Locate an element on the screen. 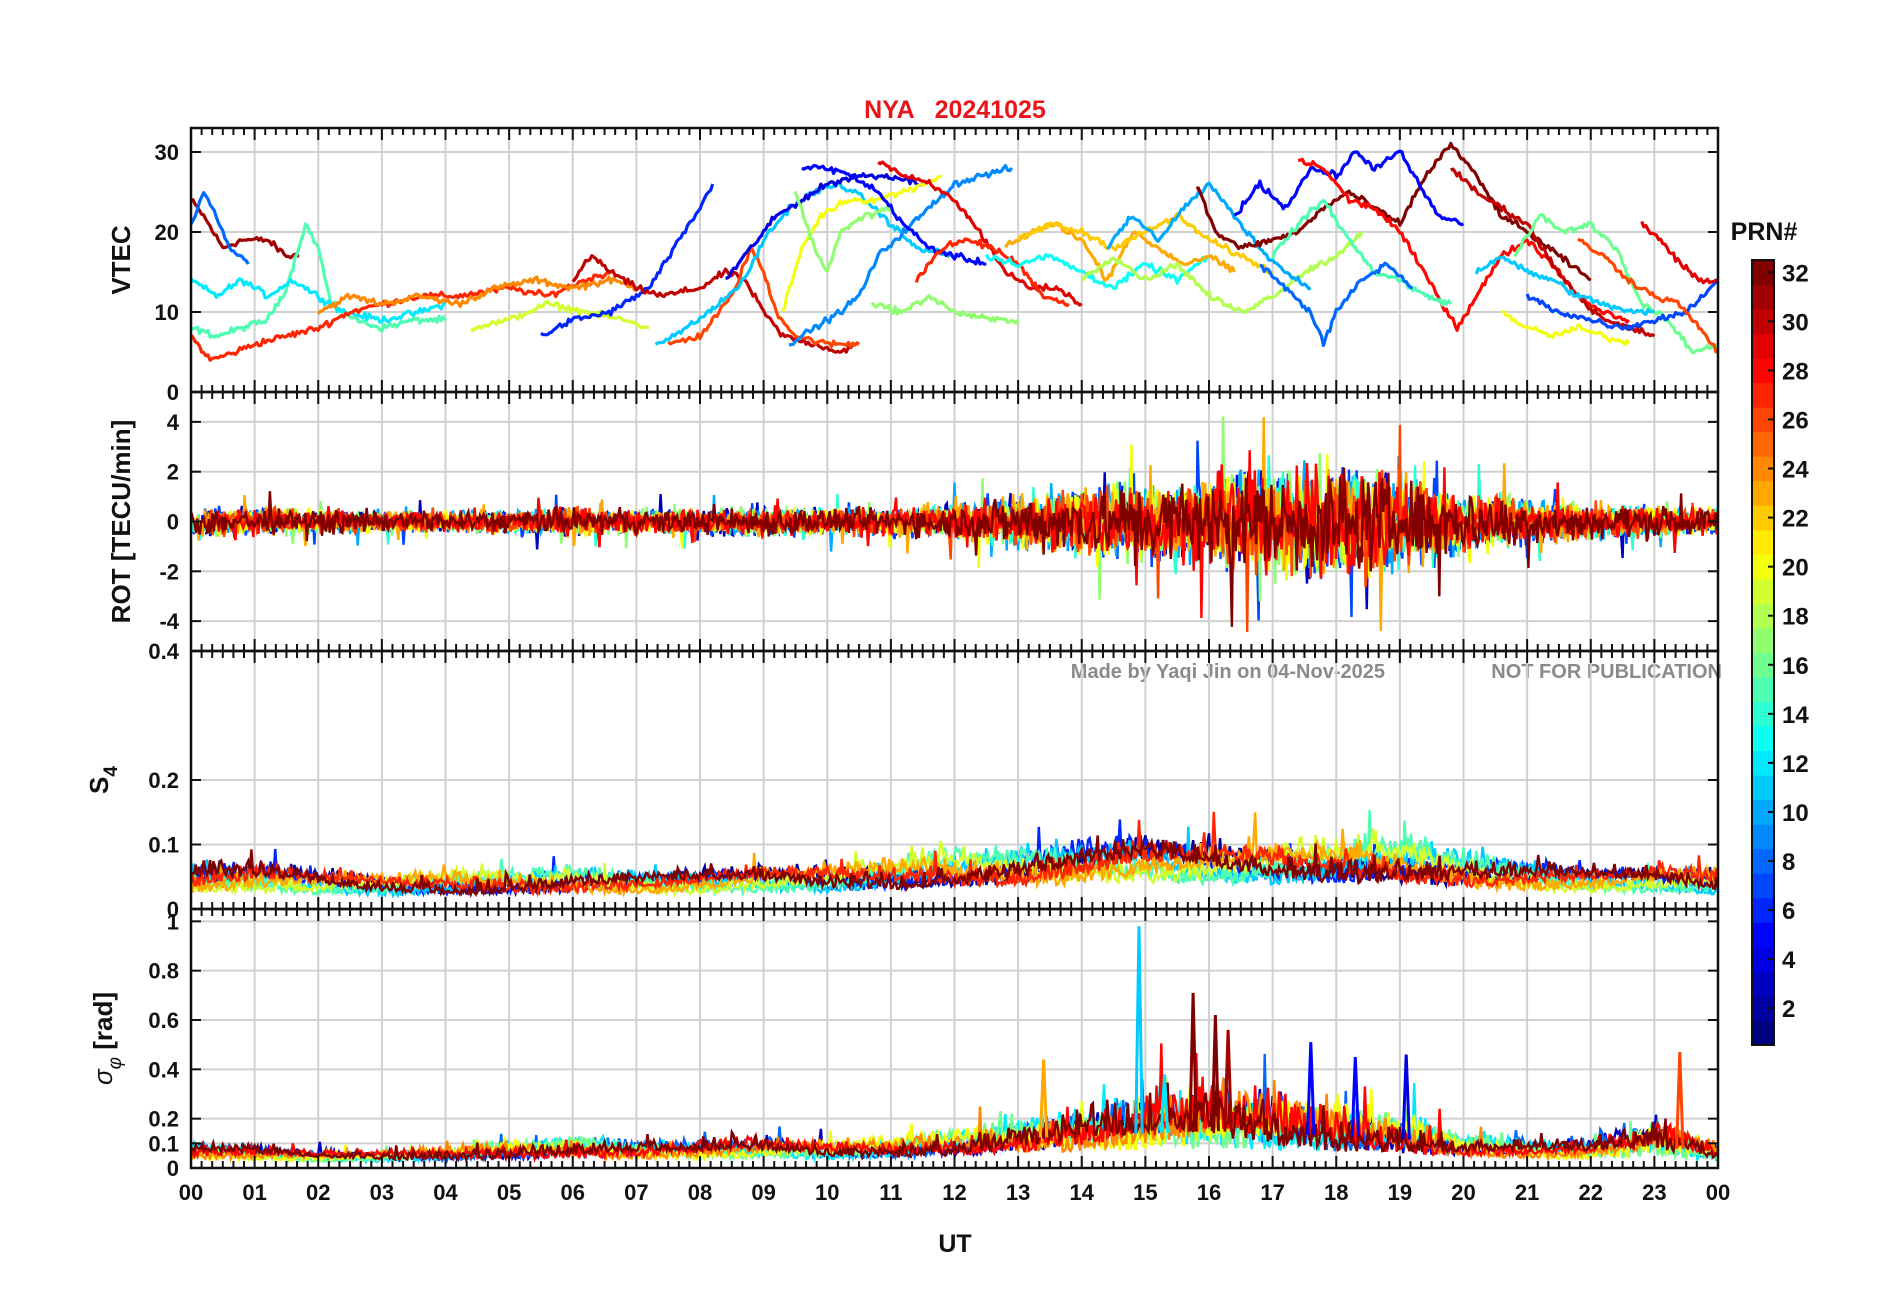 The width and height of the screenshot is (1902, 1297). y-tick-label: 2 is located at coordinates (173, 472).